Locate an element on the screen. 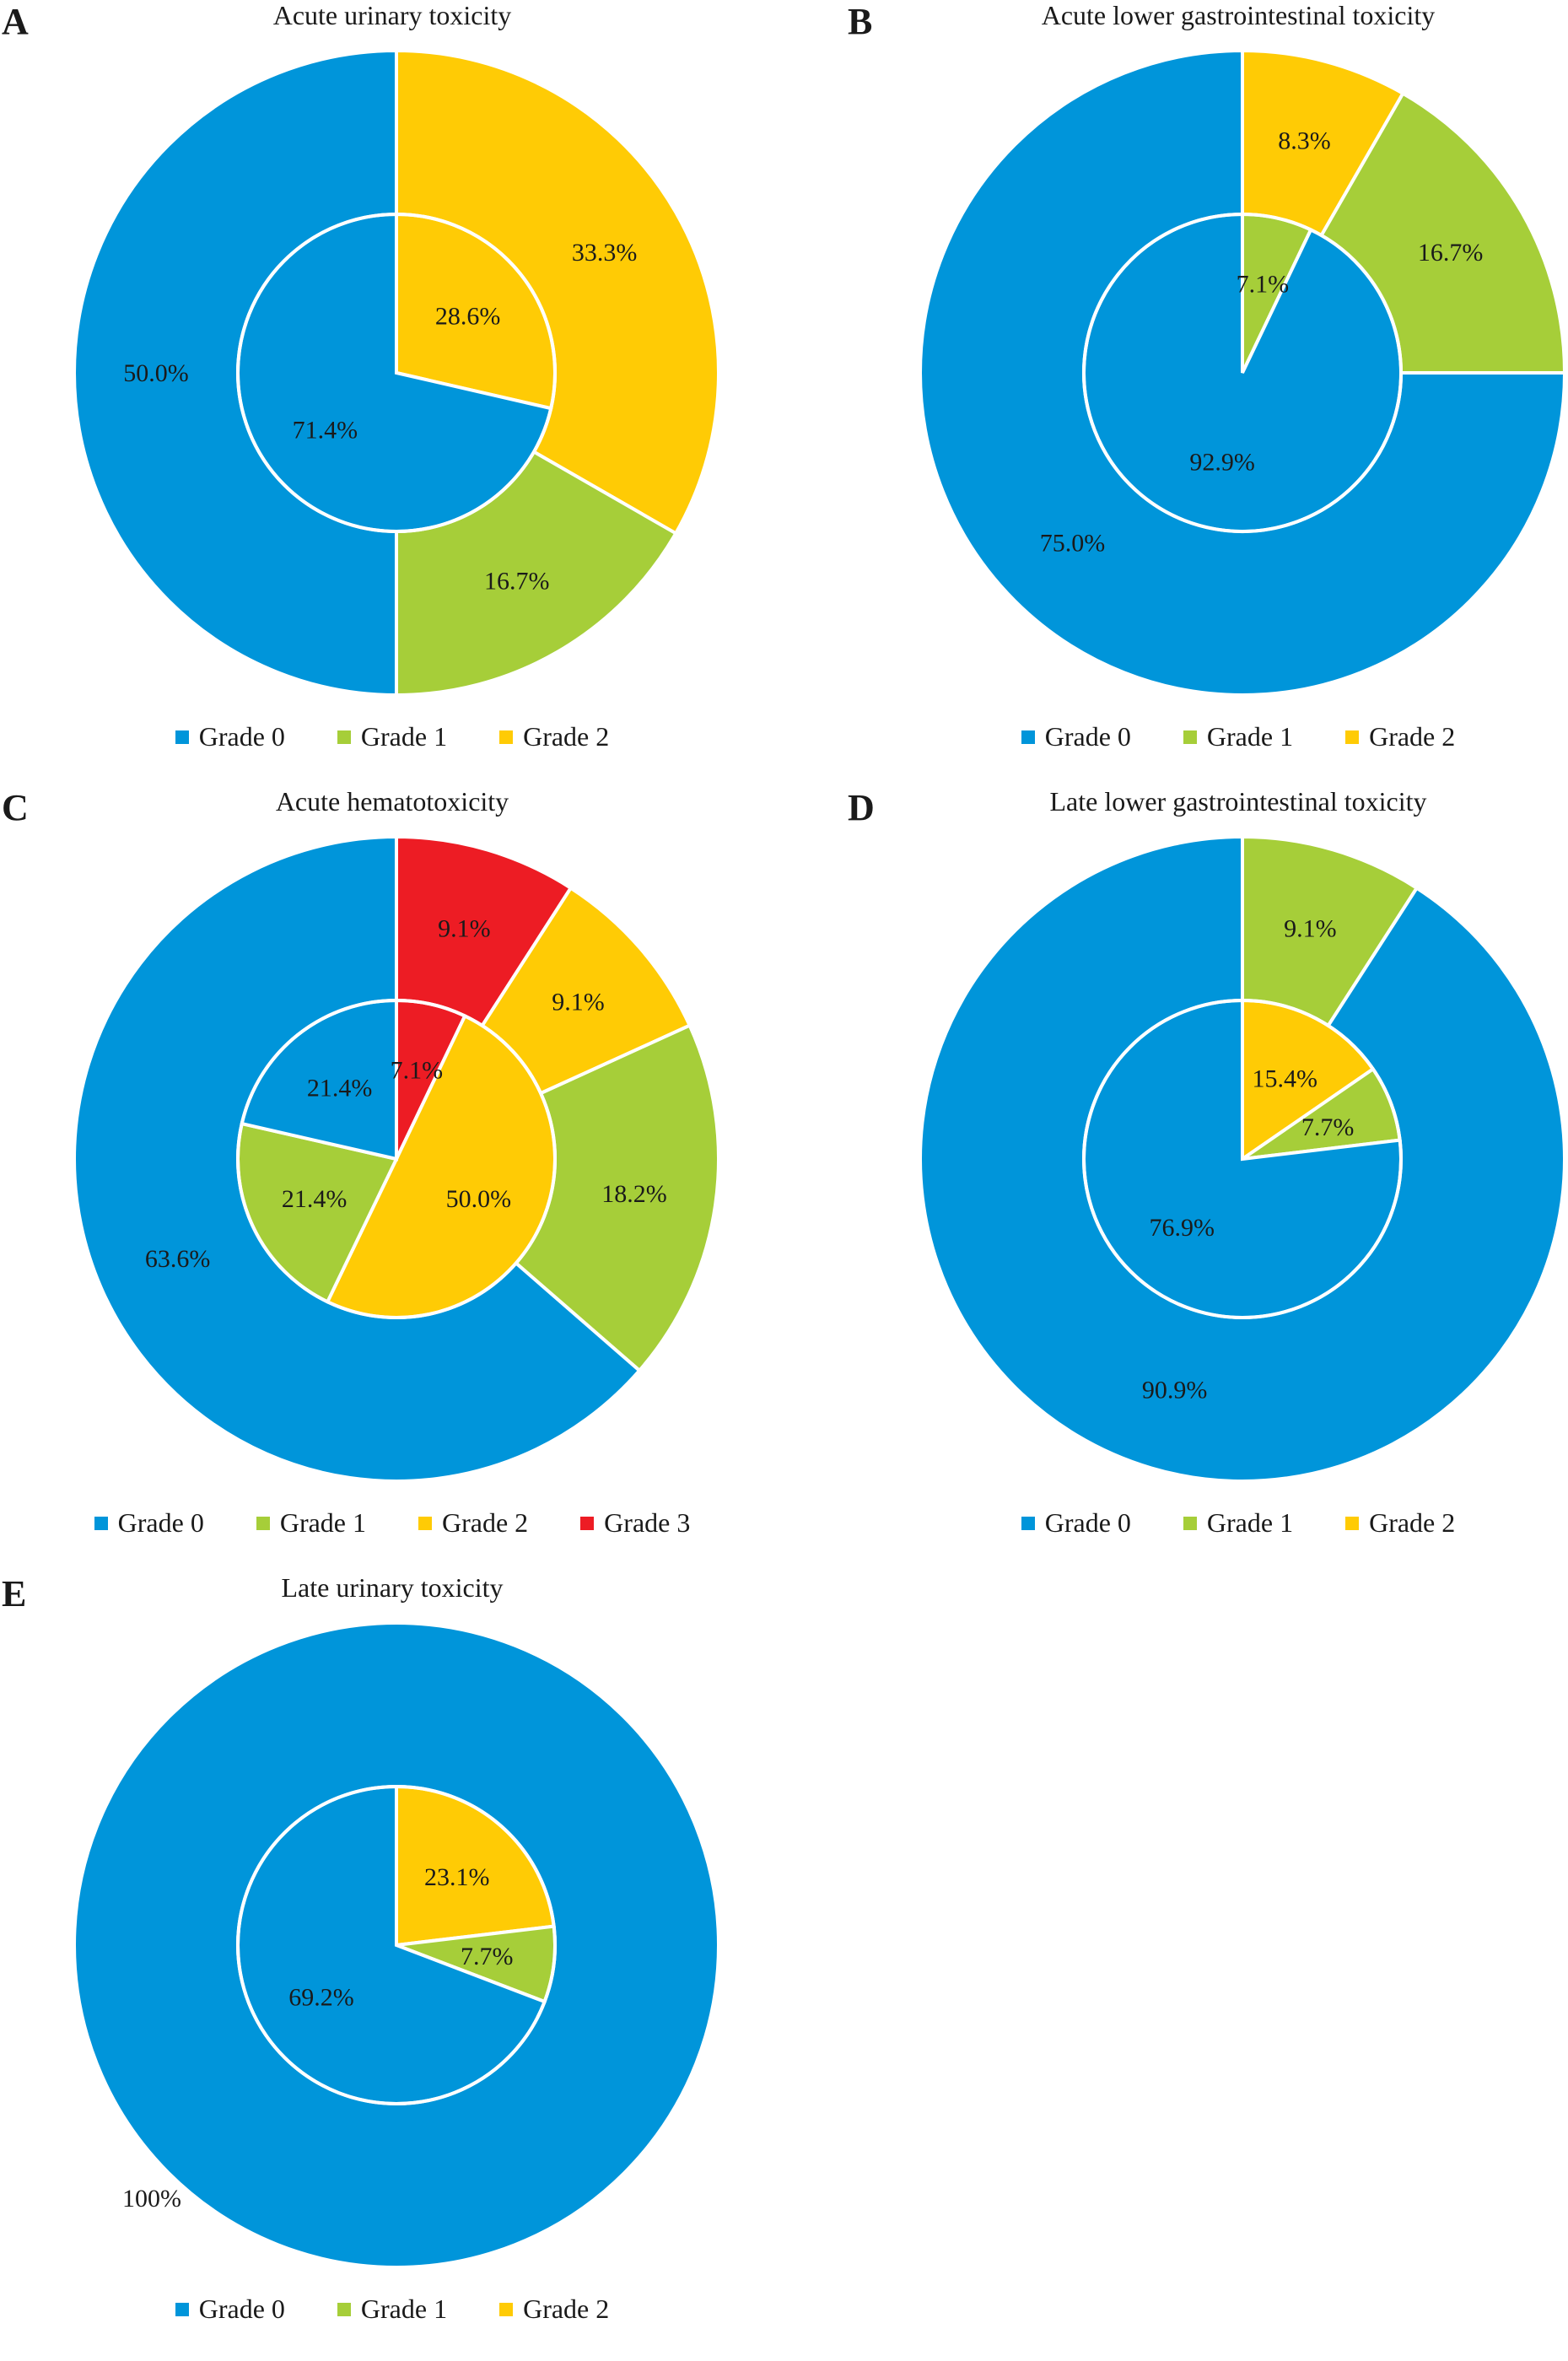 The width and height of the screenshot is (1568, 2361). chart-title: Late lower gastrointestinal toxicity is located at coordinates (1238, 801).